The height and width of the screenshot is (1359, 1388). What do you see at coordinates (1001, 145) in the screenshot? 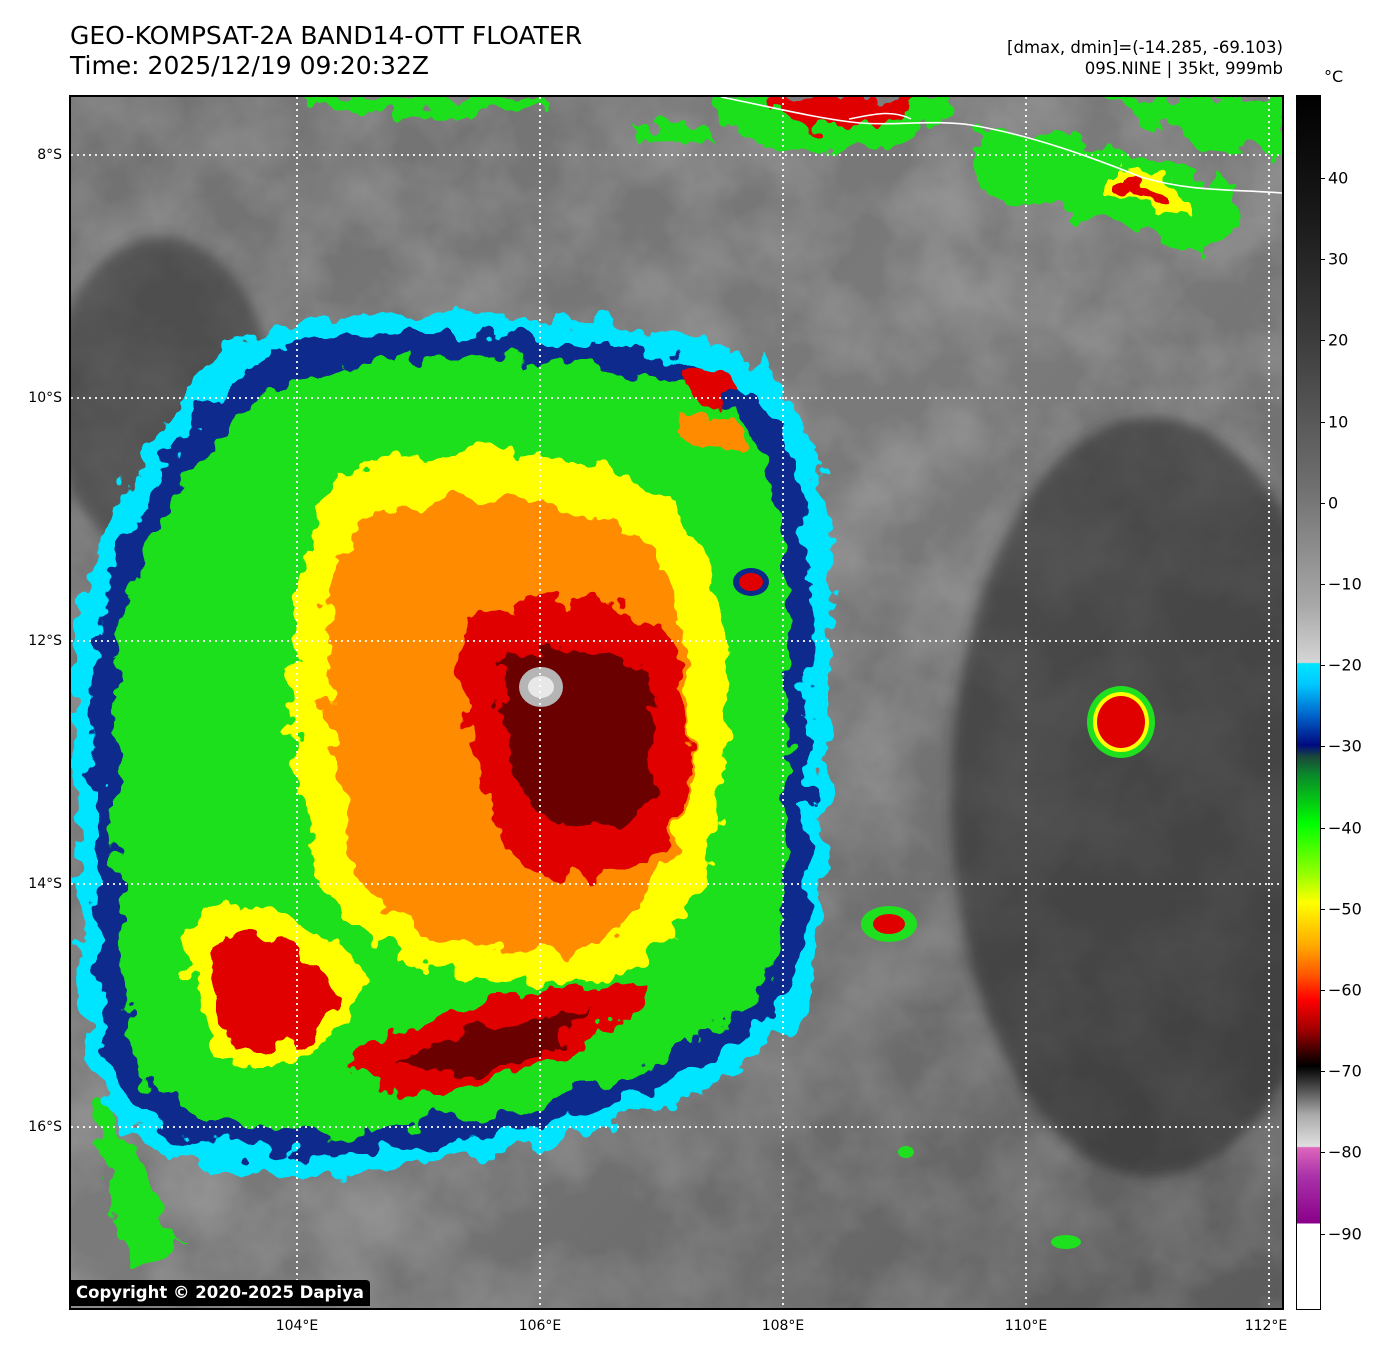
I see `coastline` at bounding box center [1001, 145].